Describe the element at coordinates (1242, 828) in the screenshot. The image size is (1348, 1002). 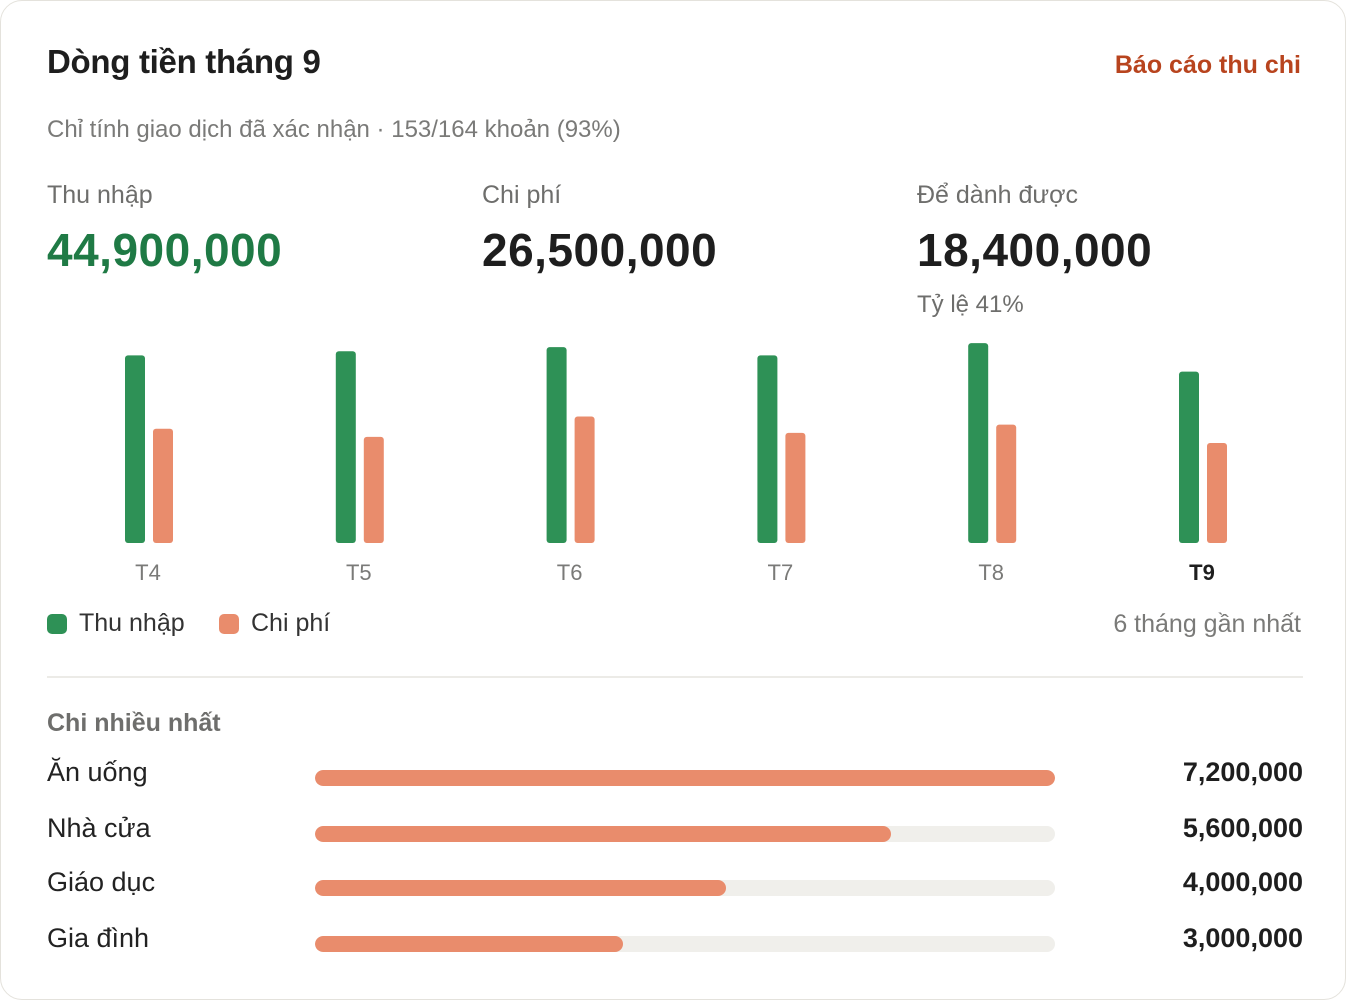
I see `spending-amount: 5,600,000` at that location.